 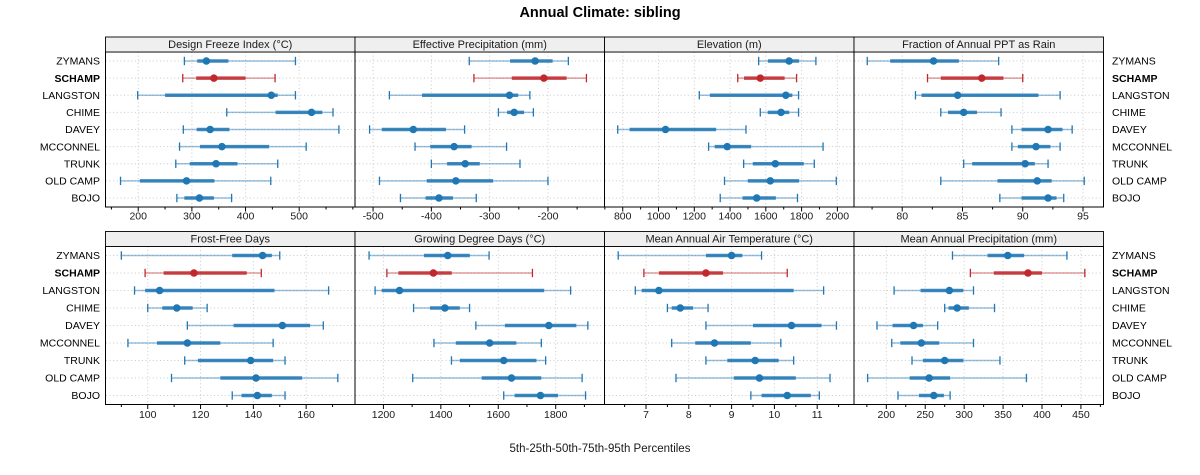 I want to click on axis-tick-label: 500, so click(x=299, y=217).